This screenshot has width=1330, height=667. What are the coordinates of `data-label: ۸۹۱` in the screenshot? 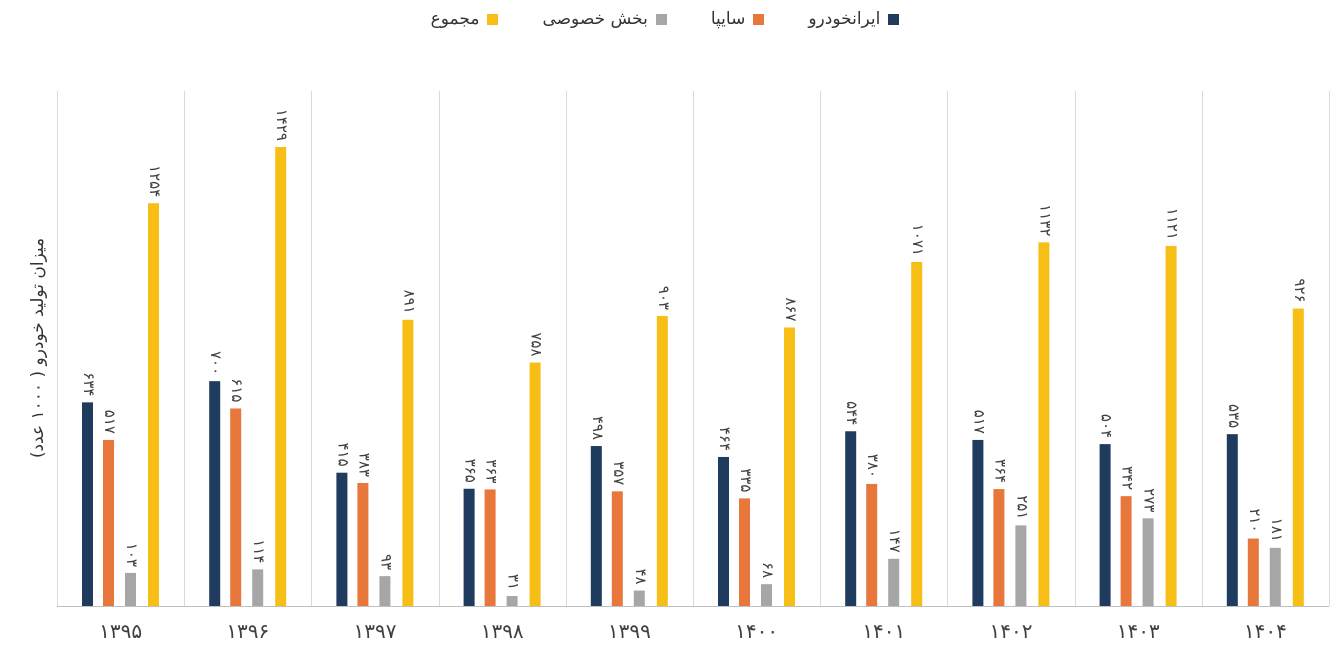 It's located at (409, 302).